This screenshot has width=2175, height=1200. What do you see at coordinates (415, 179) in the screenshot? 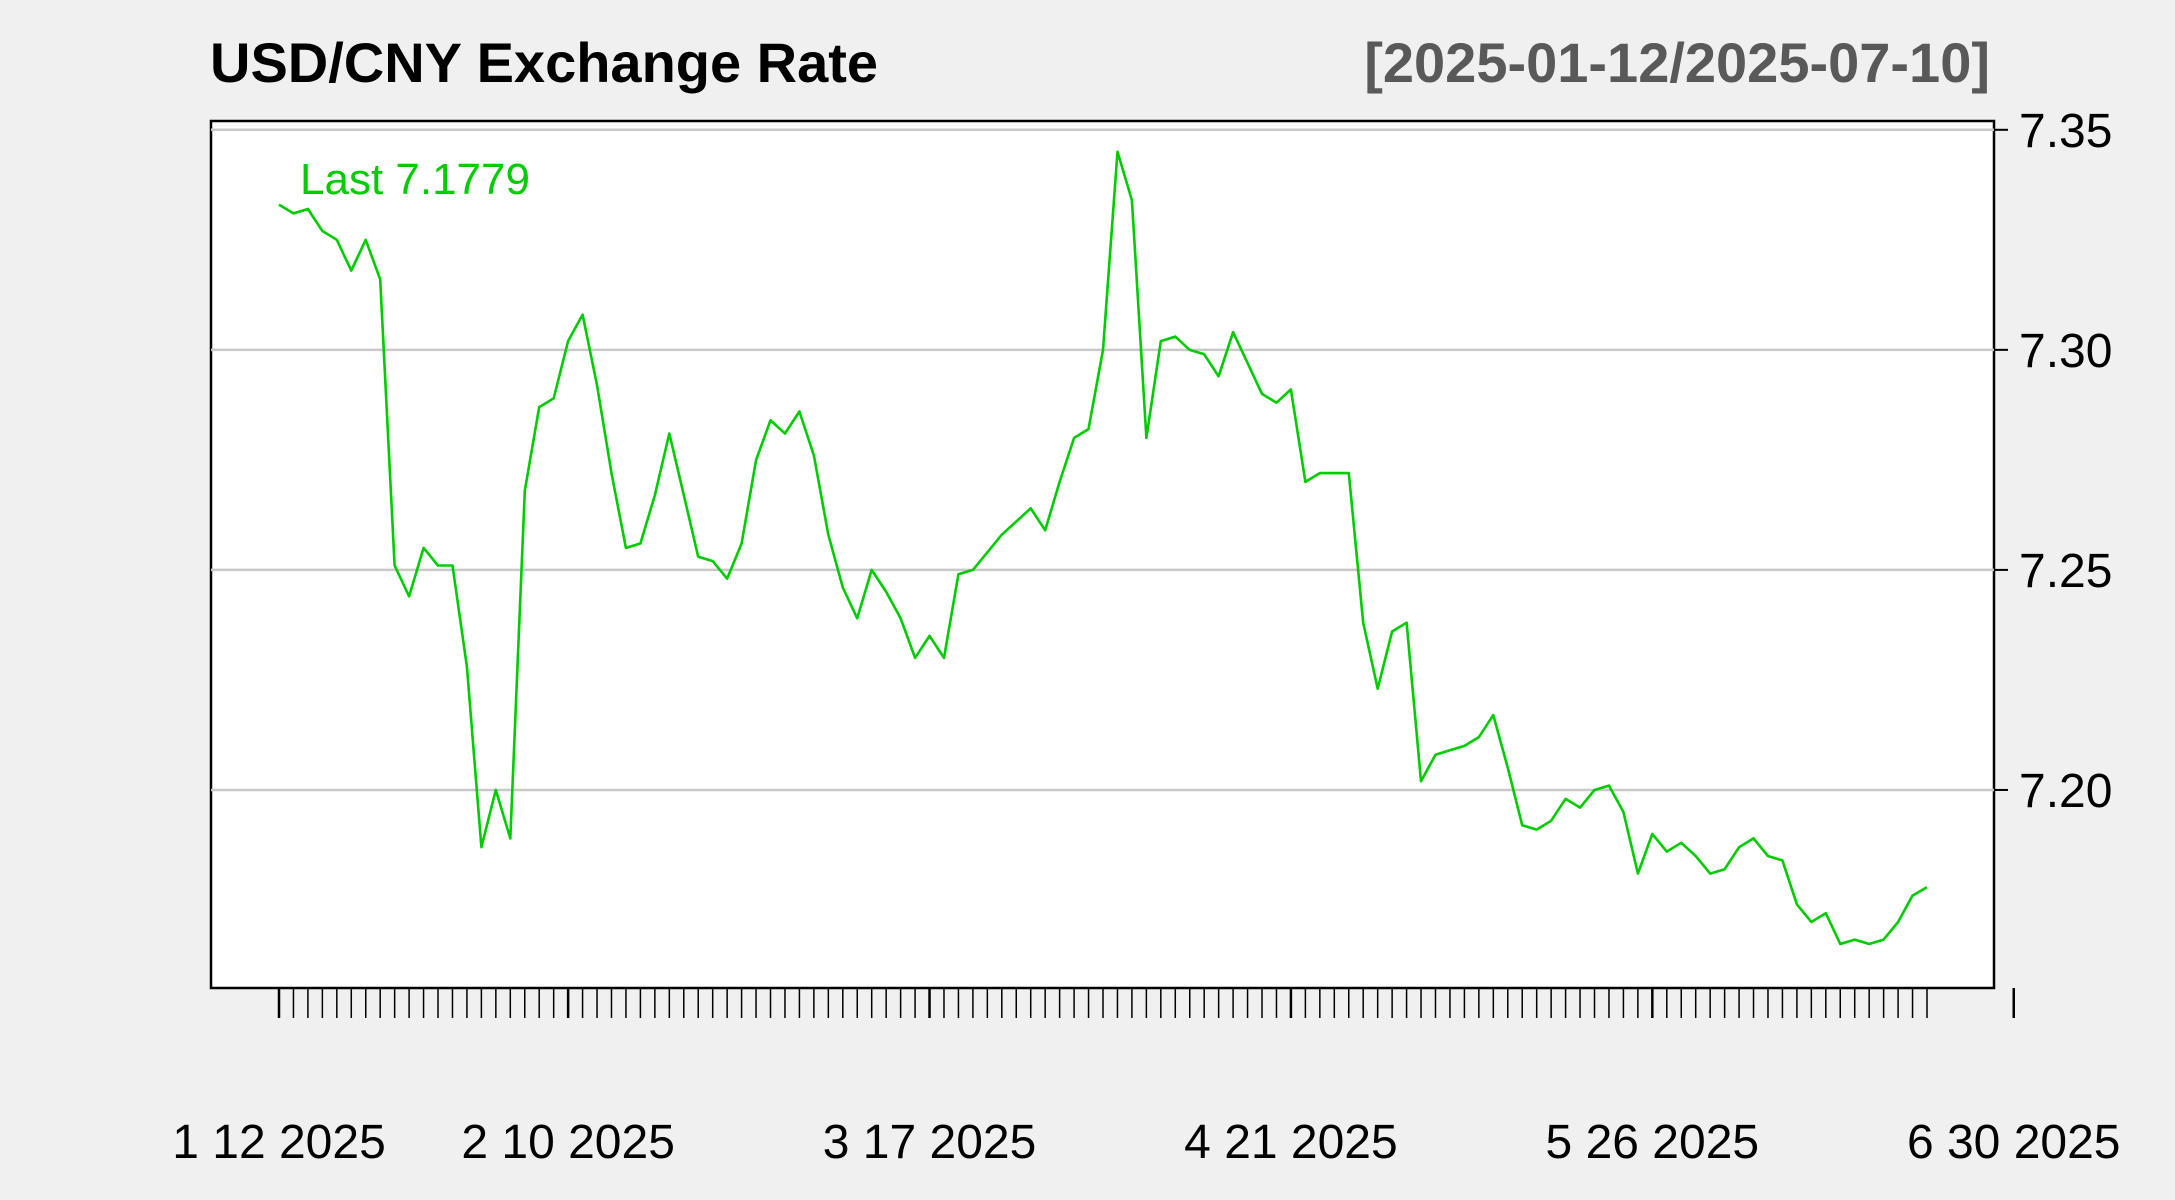
I see `last-value-label: Last 7.1779` at bounding box center [415, 179].